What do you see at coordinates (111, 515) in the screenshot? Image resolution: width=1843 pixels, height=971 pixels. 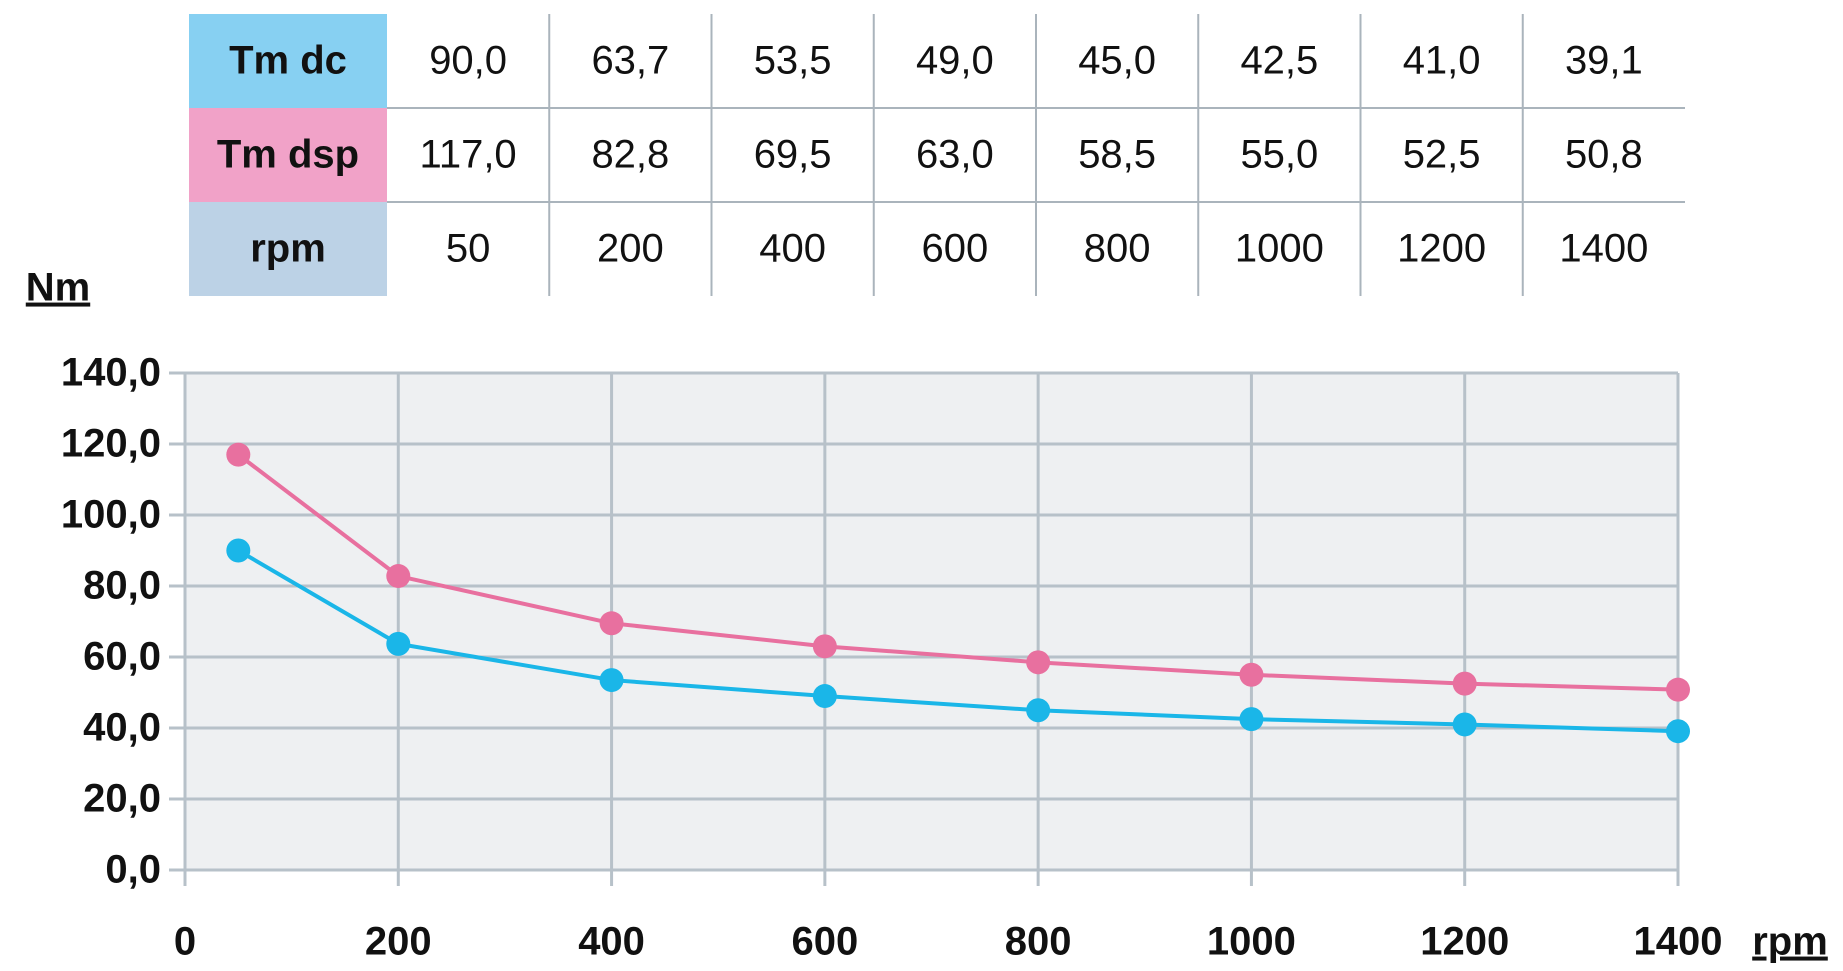 I see `y-tick-label: 100,0` at bounding box center [111, 515].